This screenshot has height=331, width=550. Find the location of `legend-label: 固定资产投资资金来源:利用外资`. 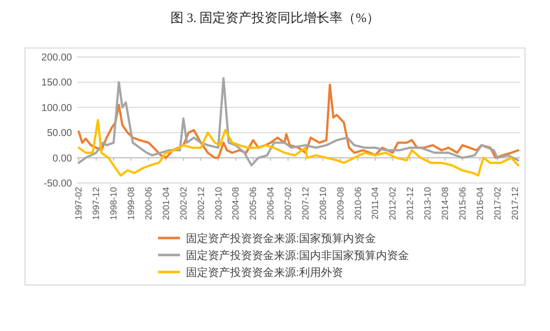

legend-label: 固定资产投资资金来源:利用外资 is located at coordinates (265, 272).